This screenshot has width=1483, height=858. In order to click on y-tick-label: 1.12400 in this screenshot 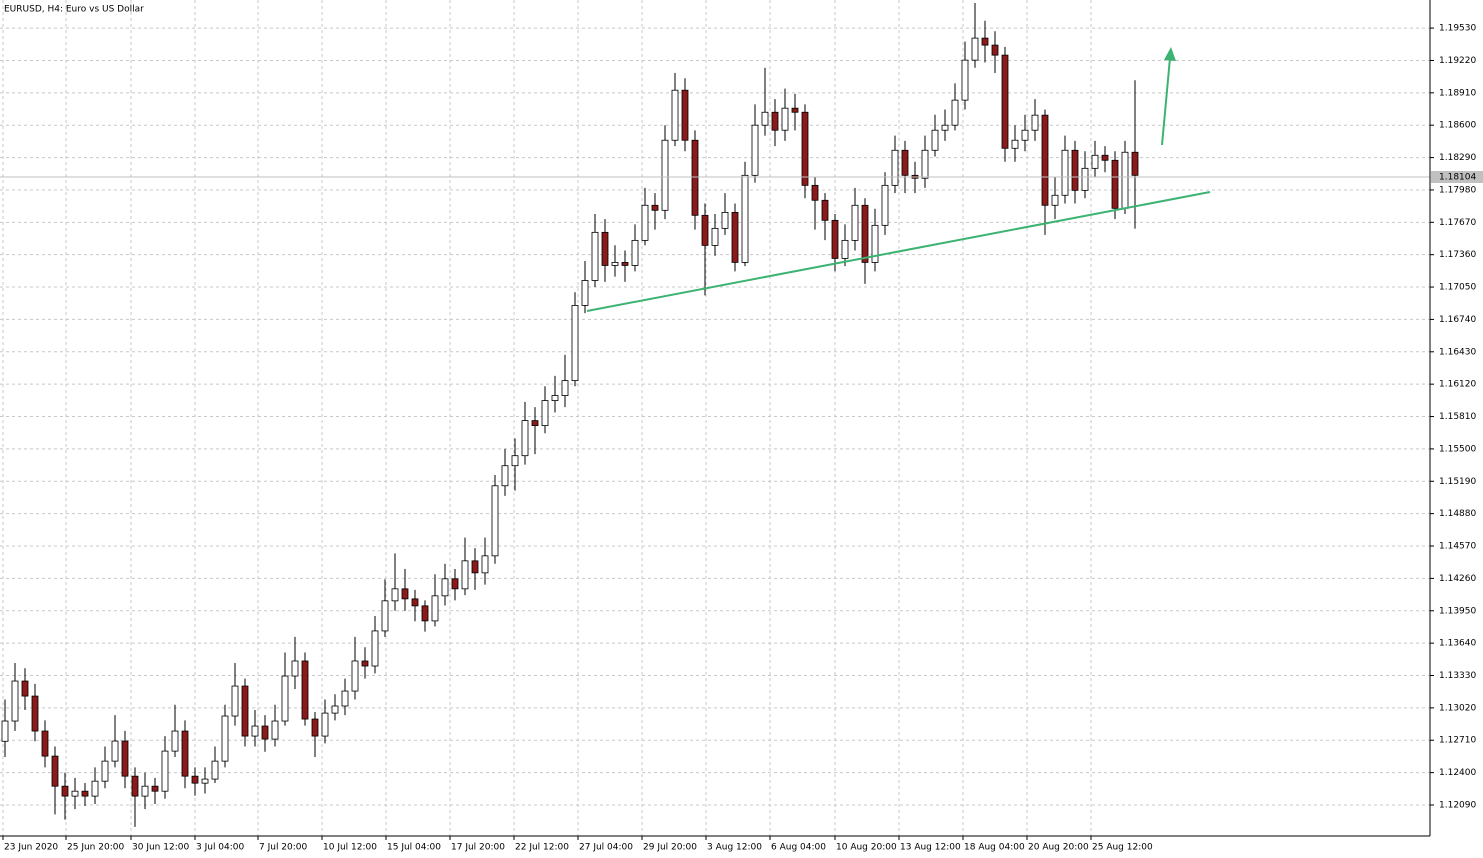, I will do `click(1457, 773)`.